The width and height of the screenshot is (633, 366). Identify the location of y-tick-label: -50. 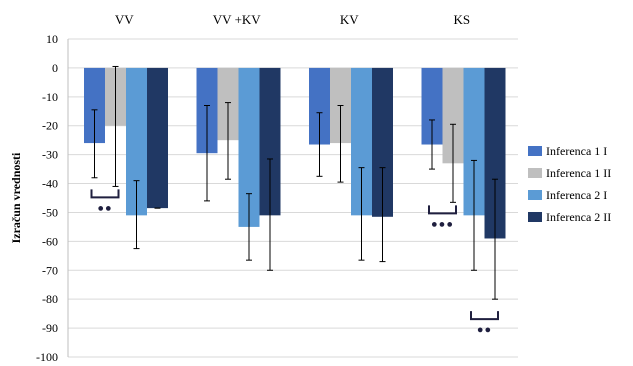
(50, 212).